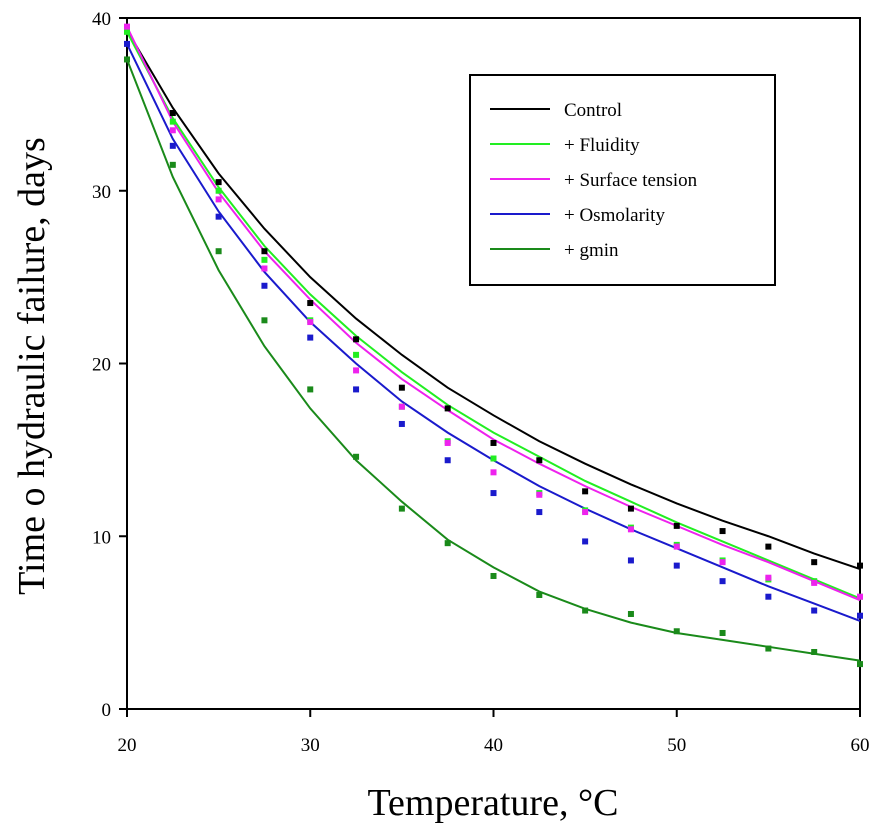  What do you see at coordinates (493, 803) in the screenshot?
I see `x-axis-title: Temperature, °C` at bounding box center [493, 803].